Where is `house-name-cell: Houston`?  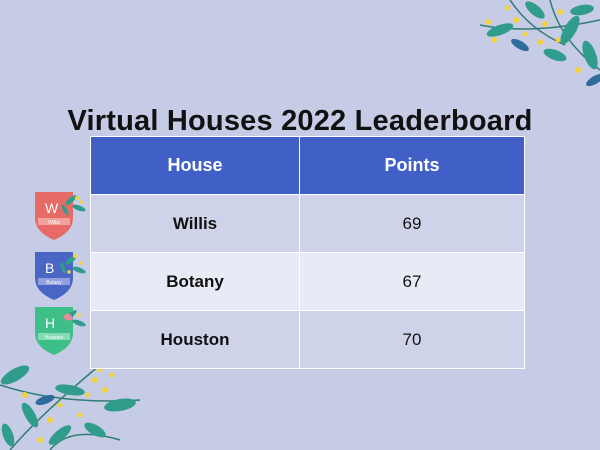 house-name-cell: Houston is located at coordinates (195, 339).